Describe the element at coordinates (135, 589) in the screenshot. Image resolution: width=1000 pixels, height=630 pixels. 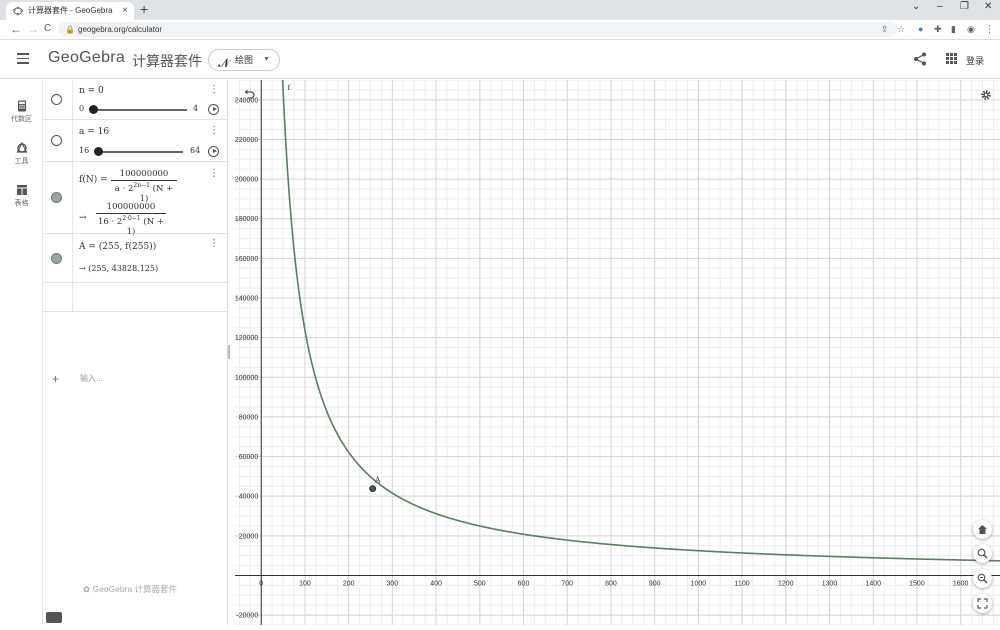
I see `brand-text: GeoGebra 计算器套件` at that location.